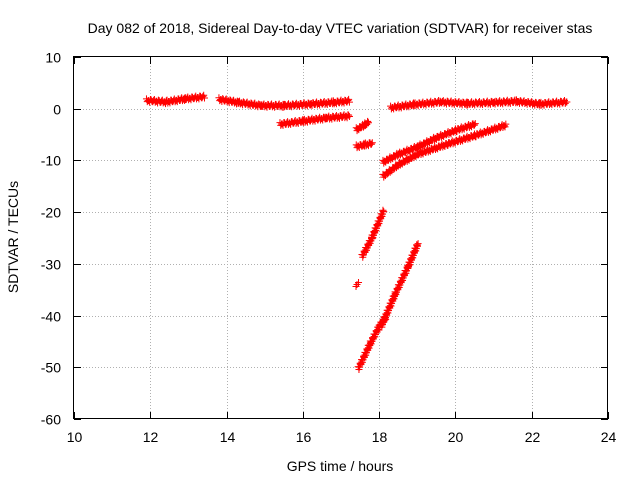  What do you see at coordinates (399, 285) in the screenshot?
I see `series-arc-h` at bounding box center [399, 285].